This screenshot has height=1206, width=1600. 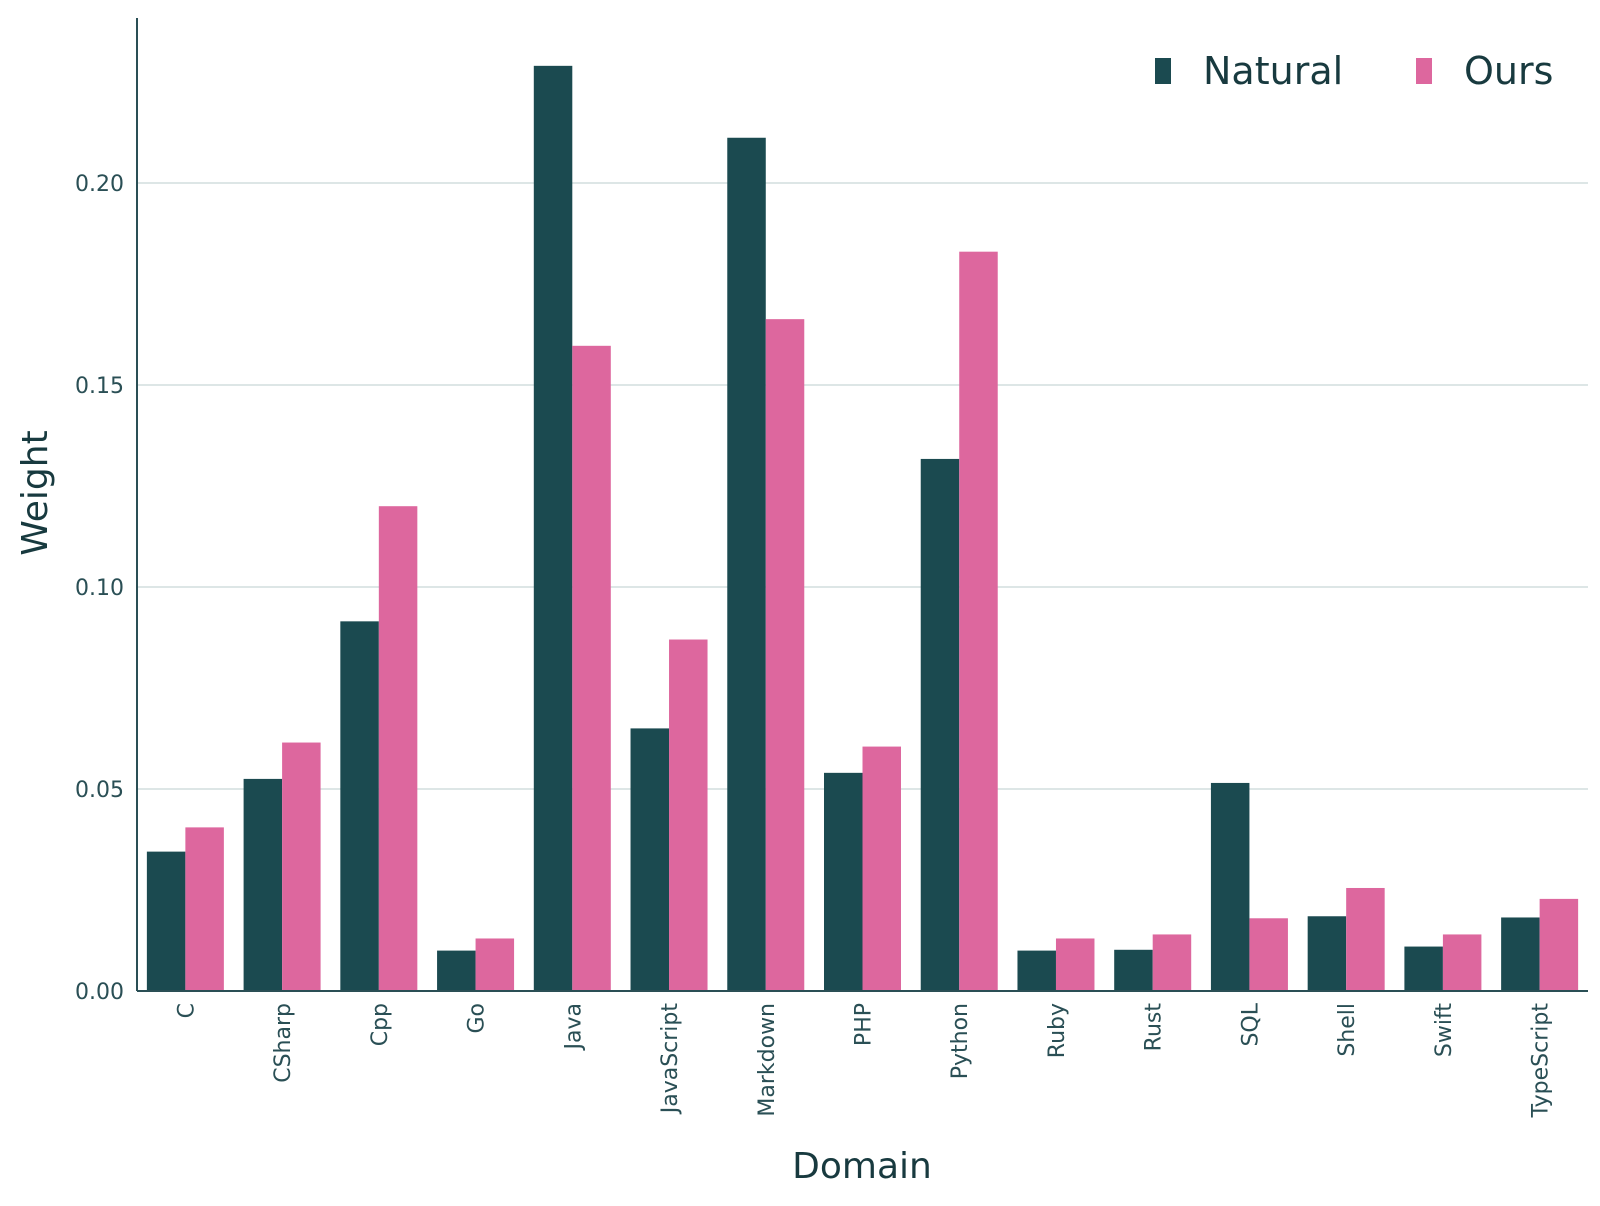 I want to click on bar-natural-ruby, so click(x=1036, y=970).